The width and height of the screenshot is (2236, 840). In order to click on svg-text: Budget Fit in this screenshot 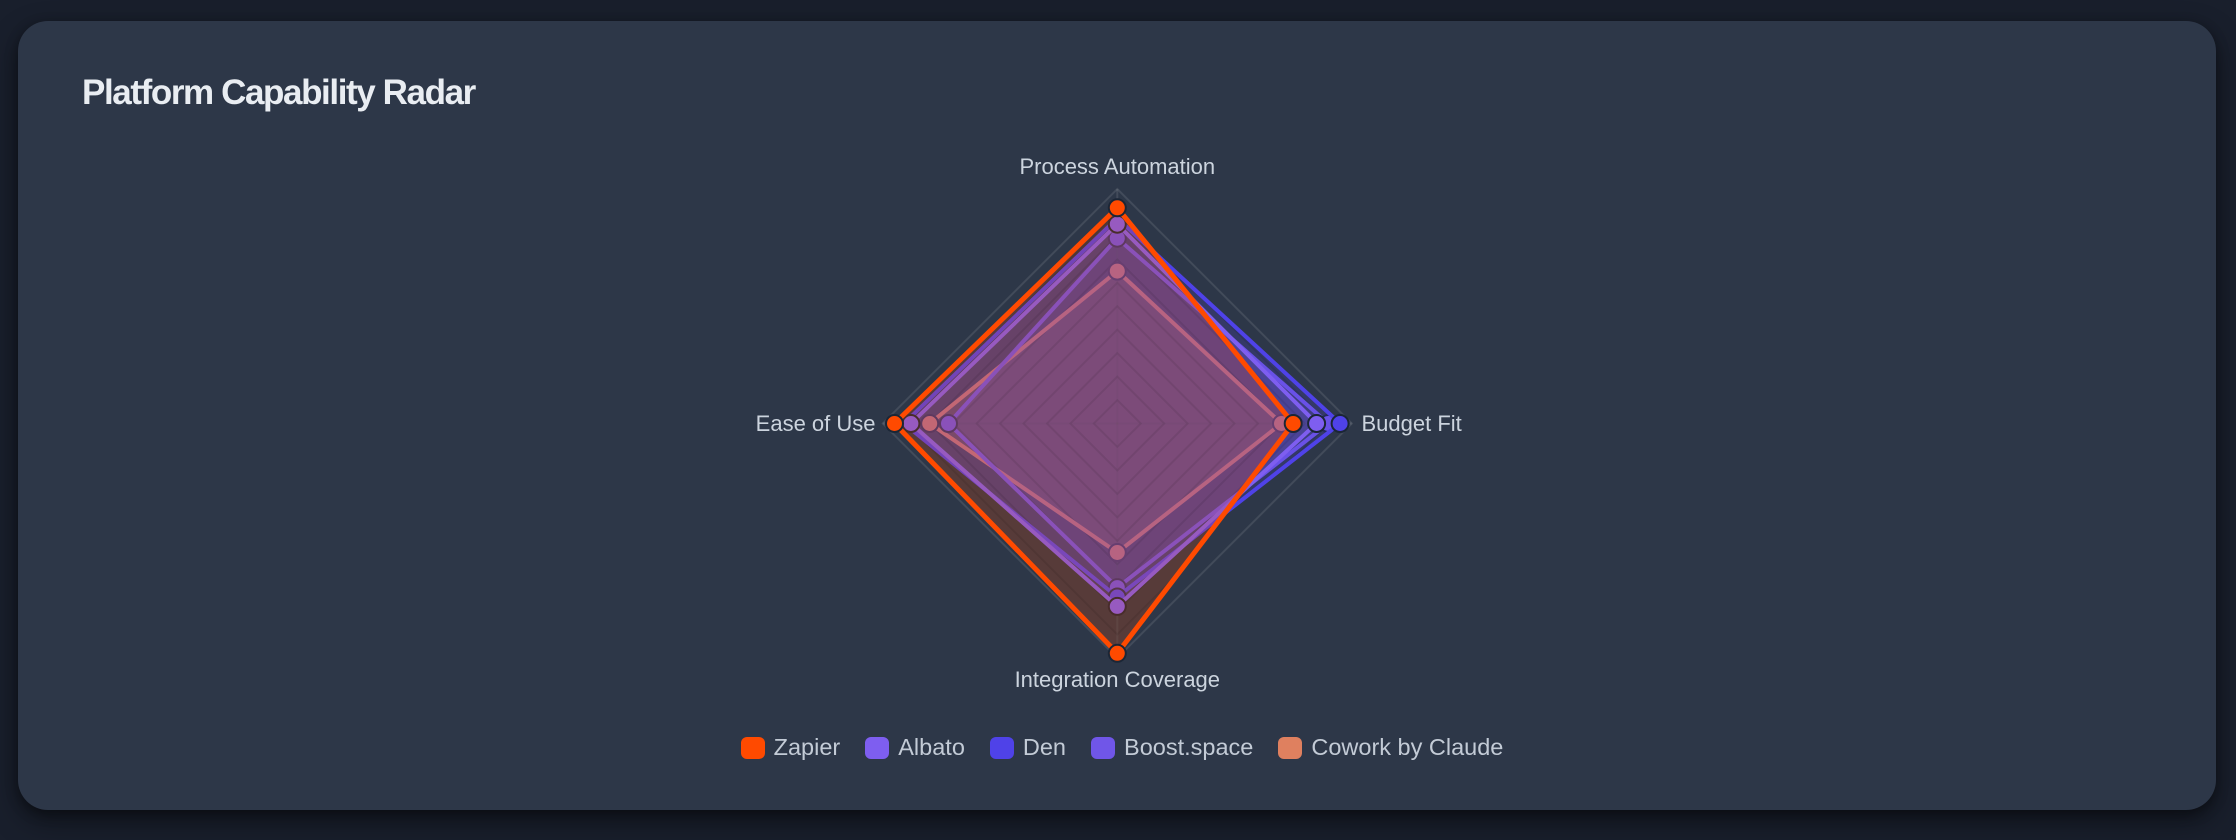, I will do `click(1412, 423)`.